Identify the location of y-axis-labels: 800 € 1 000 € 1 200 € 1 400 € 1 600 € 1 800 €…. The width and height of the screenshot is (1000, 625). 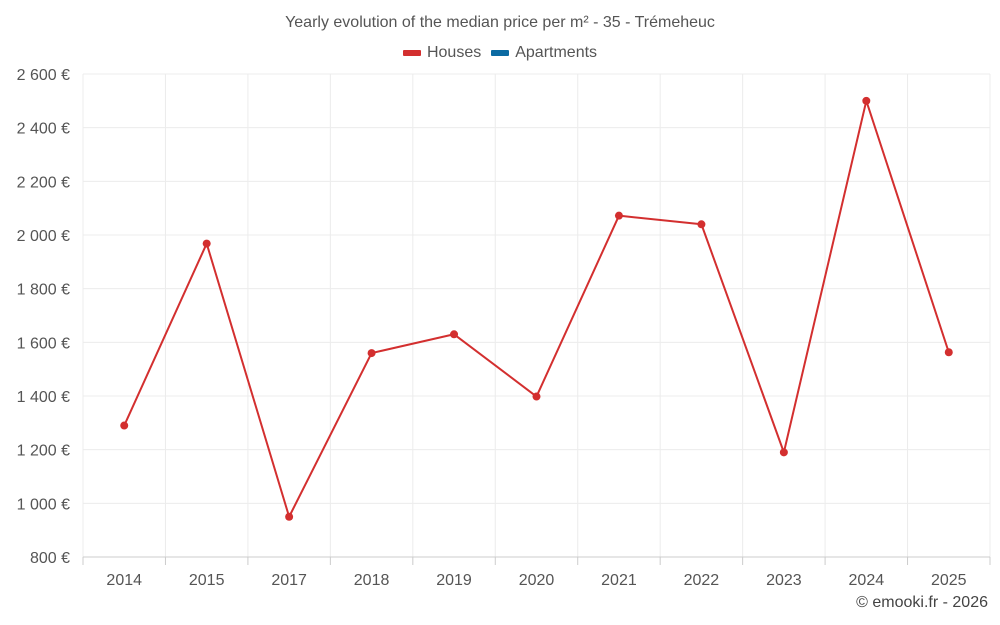
(43, 317).